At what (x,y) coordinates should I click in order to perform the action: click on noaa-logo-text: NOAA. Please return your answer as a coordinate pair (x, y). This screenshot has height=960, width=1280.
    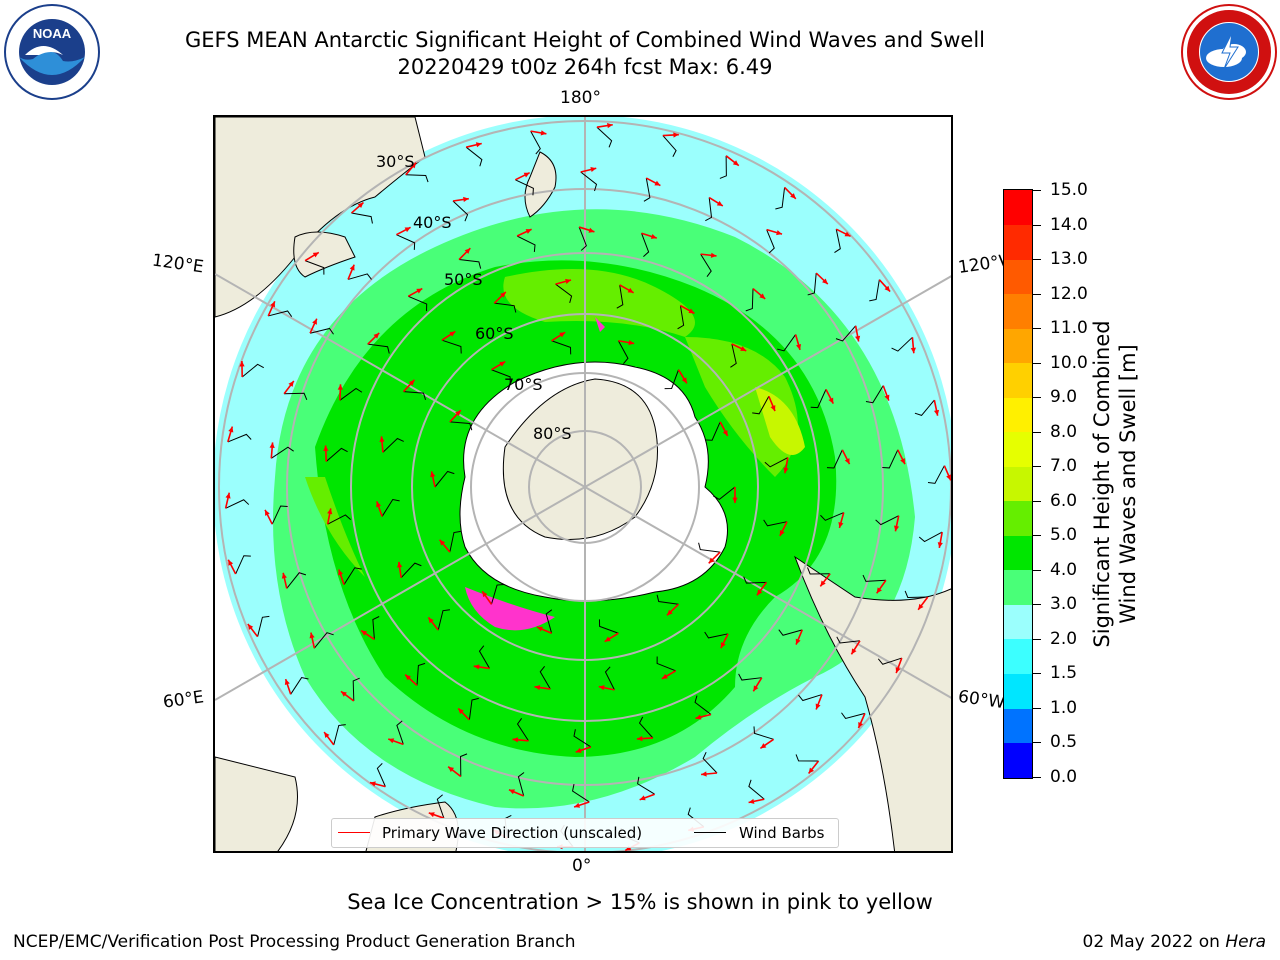
    Looking at the image, I should click on (52, 33).